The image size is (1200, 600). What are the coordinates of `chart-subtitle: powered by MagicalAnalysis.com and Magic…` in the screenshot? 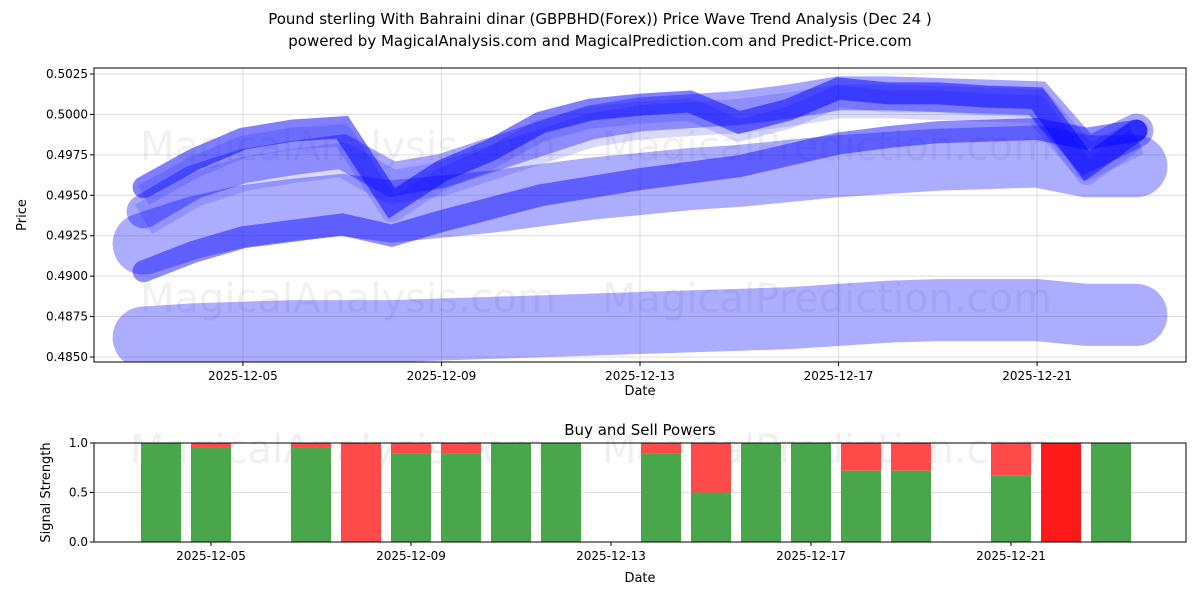 It's located at (600, 41).